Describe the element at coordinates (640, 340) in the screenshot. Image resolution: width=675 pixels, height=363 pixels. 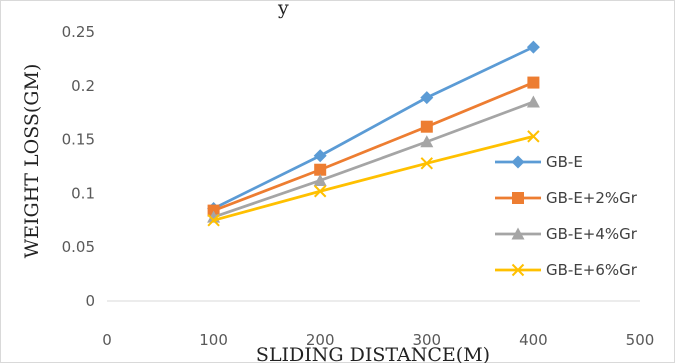
I see `x-tick-label: 500` at that location.